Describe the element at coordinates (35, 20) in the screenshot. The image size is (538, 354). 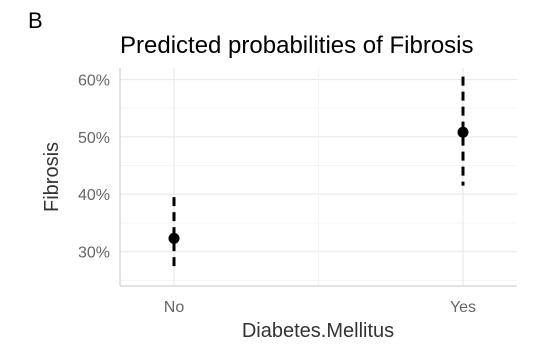
I see `panel-label: B` at that location.